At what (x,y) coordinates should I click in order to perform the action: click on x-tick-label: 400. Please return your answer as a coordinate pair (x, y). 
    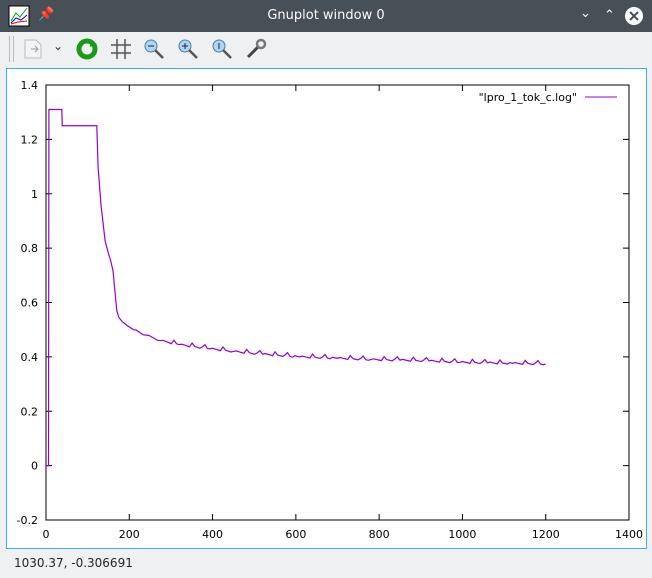
    Looking at the image, I should click on (212, 534).